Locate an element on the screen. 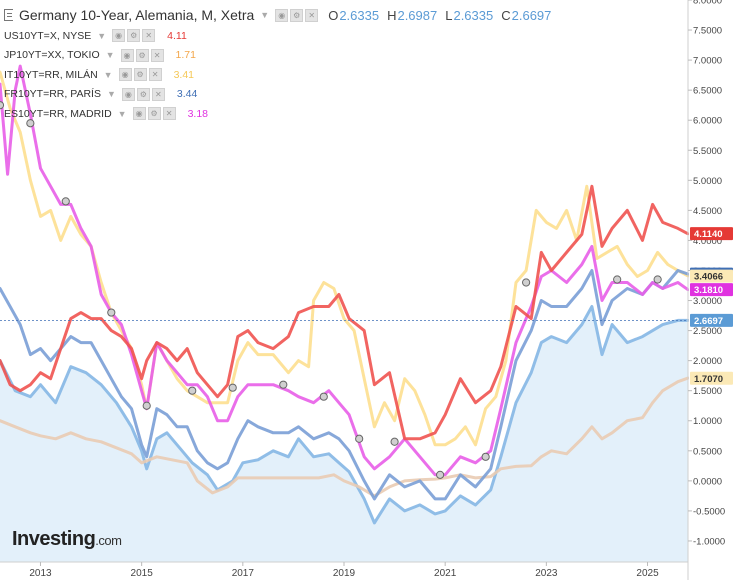 The height and width of the screenshot is (580, 735). y-tick-label: 8.0000 is located at coordinates (707, 3).